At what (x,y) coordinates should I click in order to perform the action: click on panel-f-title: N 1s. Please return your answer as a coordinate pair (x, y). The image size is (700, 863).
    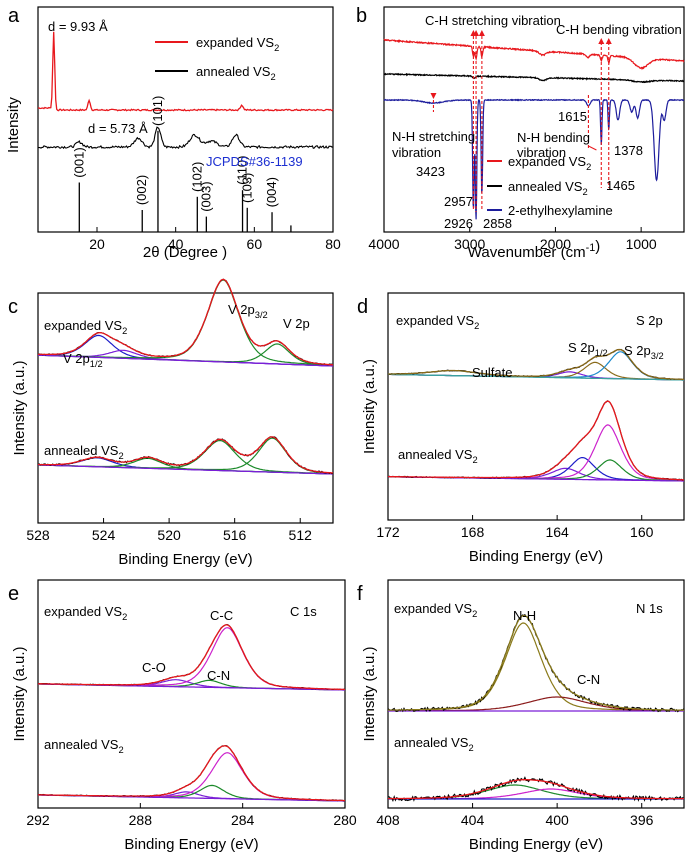
    Looking at the image, I should click on (649, 608).